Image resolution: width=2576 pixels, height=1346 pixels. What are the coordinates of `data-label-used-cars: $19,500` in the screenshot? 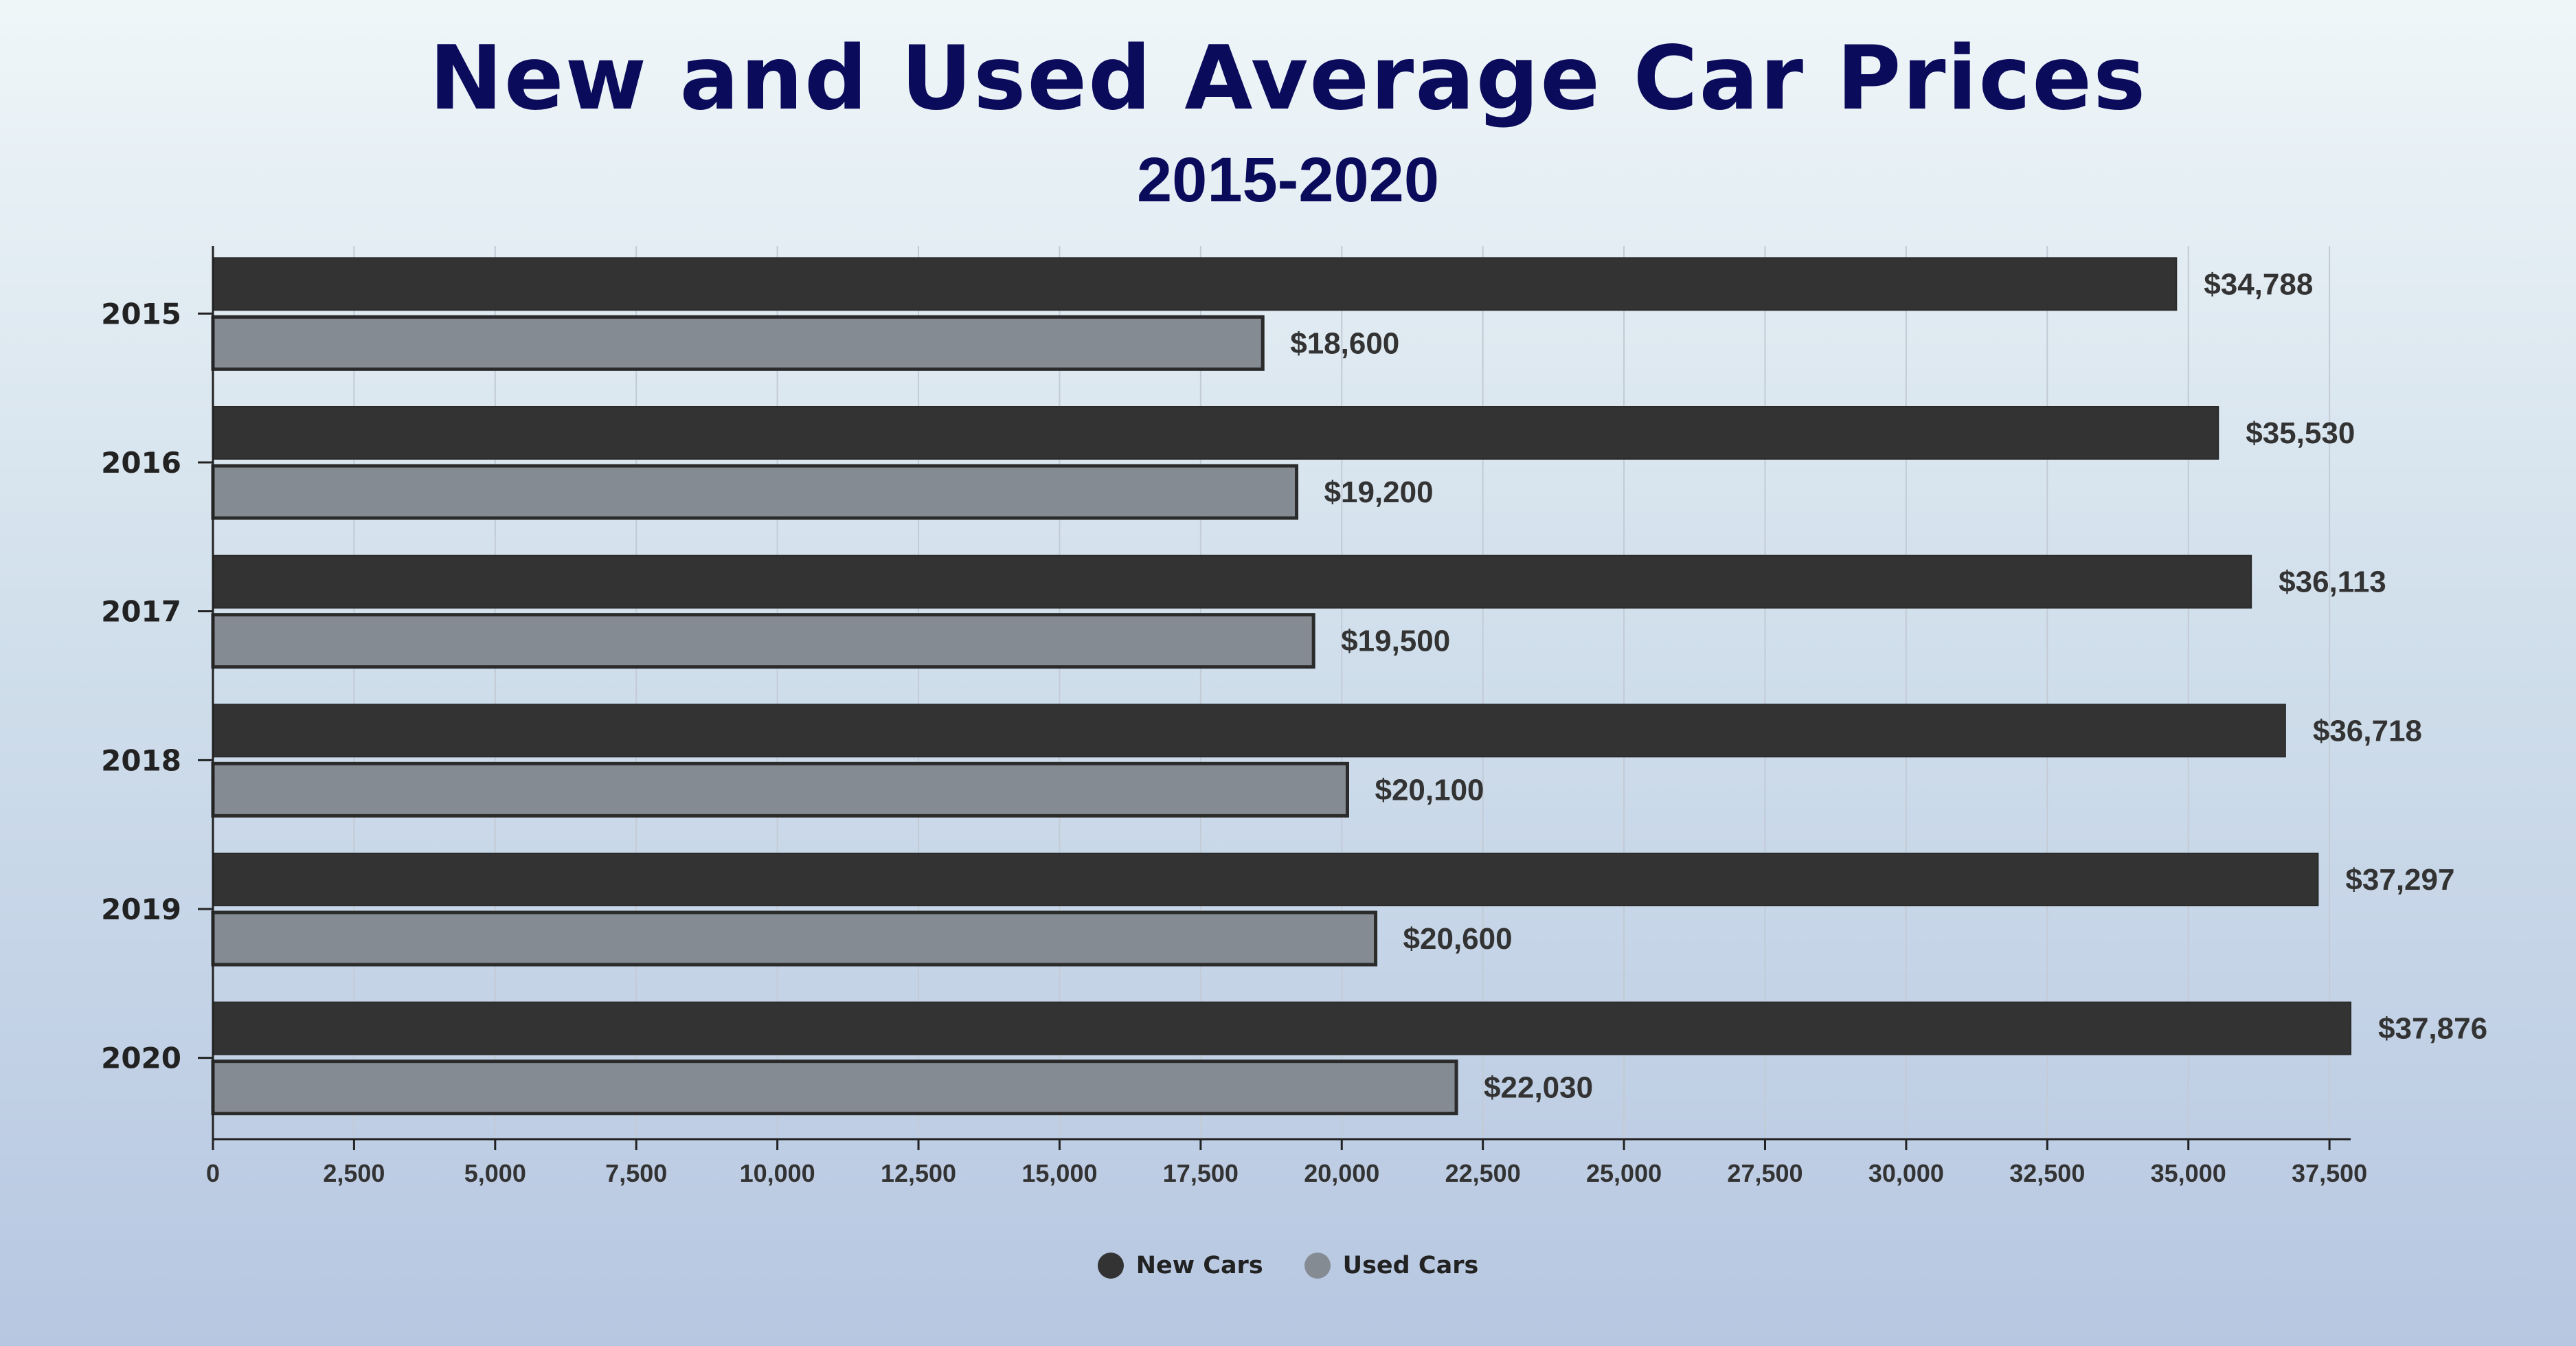 It's located at (1395, 641).